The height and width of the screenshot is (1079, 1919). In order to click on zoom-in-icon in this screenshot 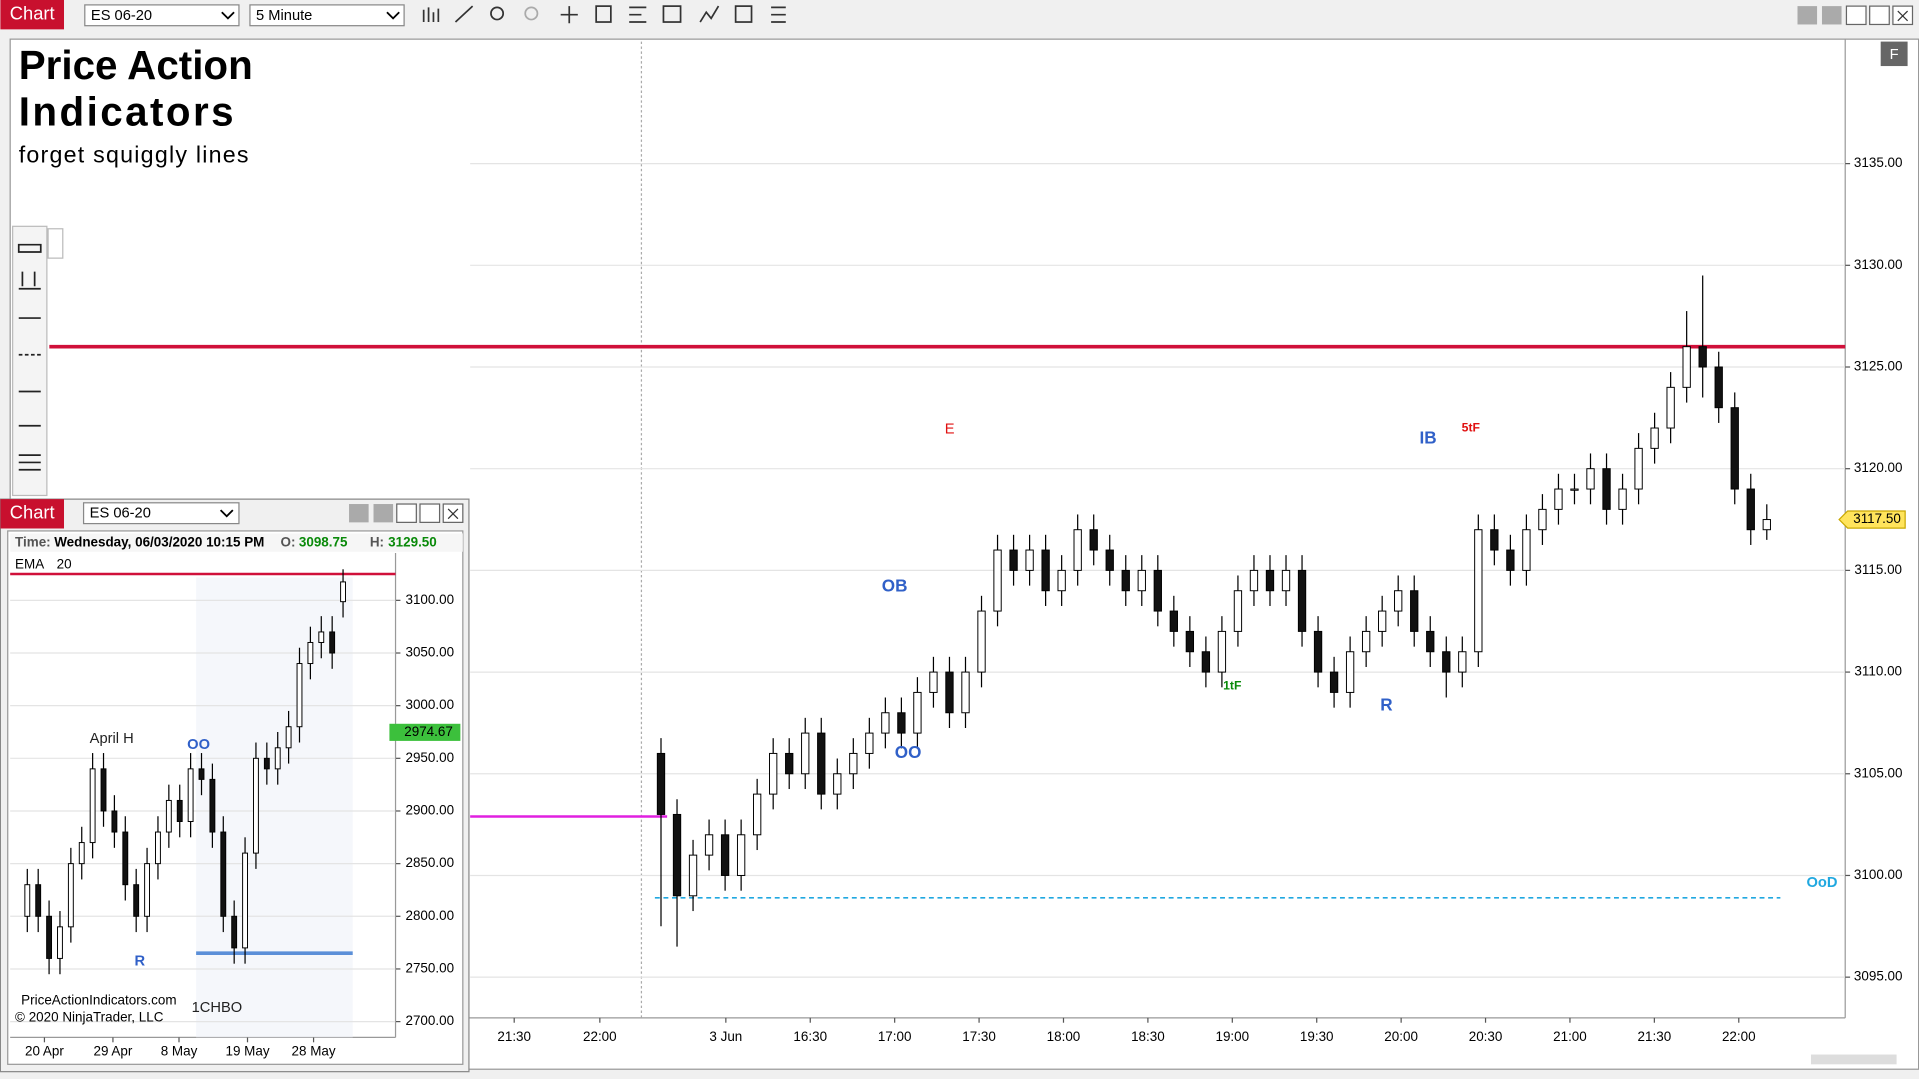, I will do `click(497, 13)`.